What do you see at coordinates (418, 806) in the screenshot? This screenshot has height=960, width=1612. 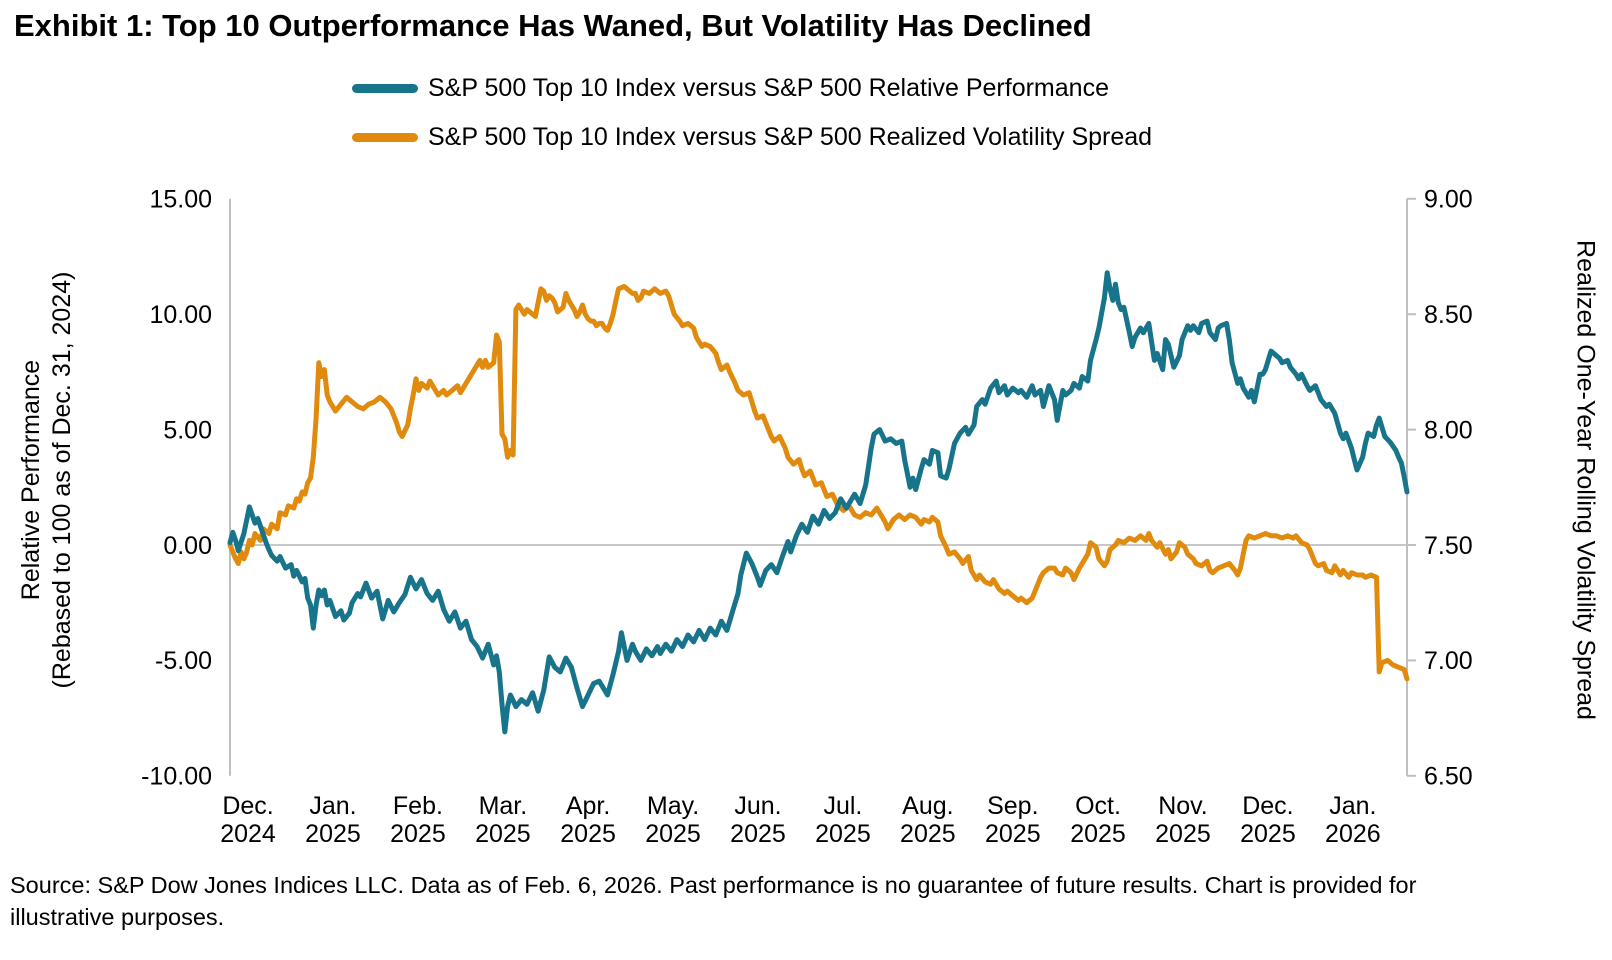 I see `x-axis-tick-label-month: Feb.` at bounding box center [418, 806].